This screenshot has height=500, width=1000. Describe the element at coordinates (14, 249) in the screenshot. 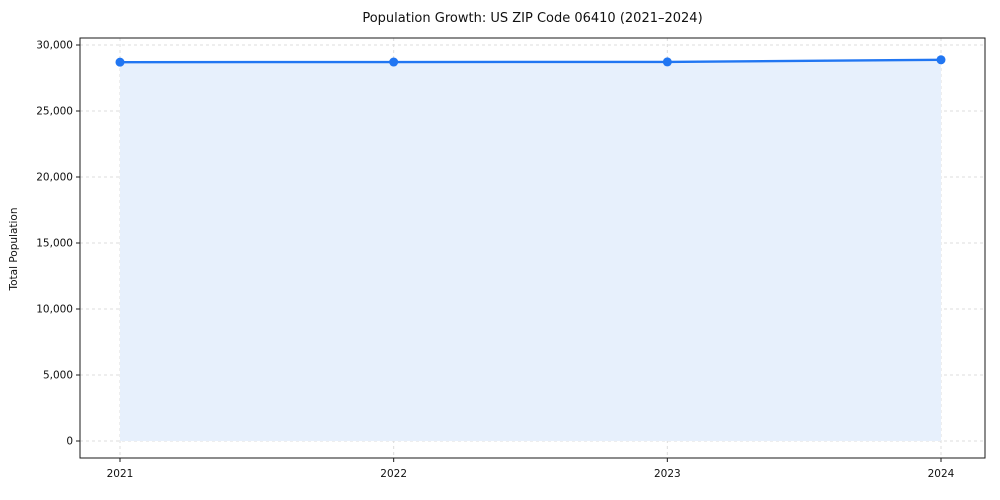

I see `y-axis-label: Total Population` at that location.